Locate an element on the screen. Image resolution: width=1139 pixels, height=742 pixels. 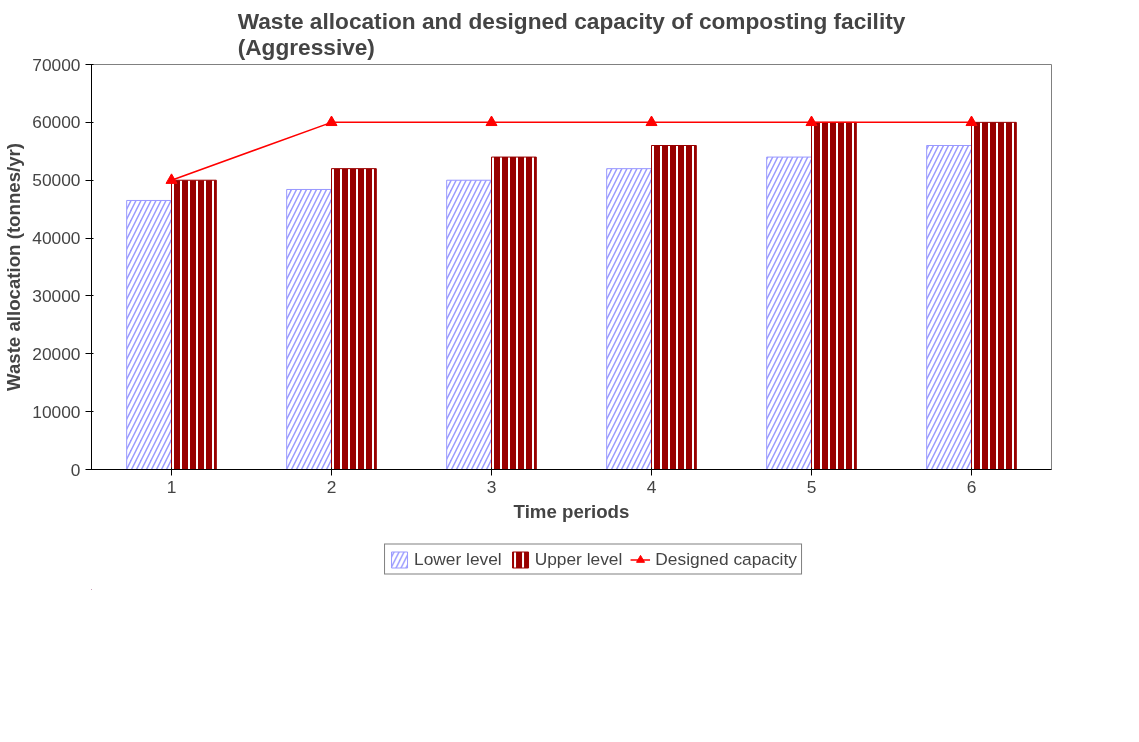
x-tick-label: 5 is located at coordinates (811, 486).